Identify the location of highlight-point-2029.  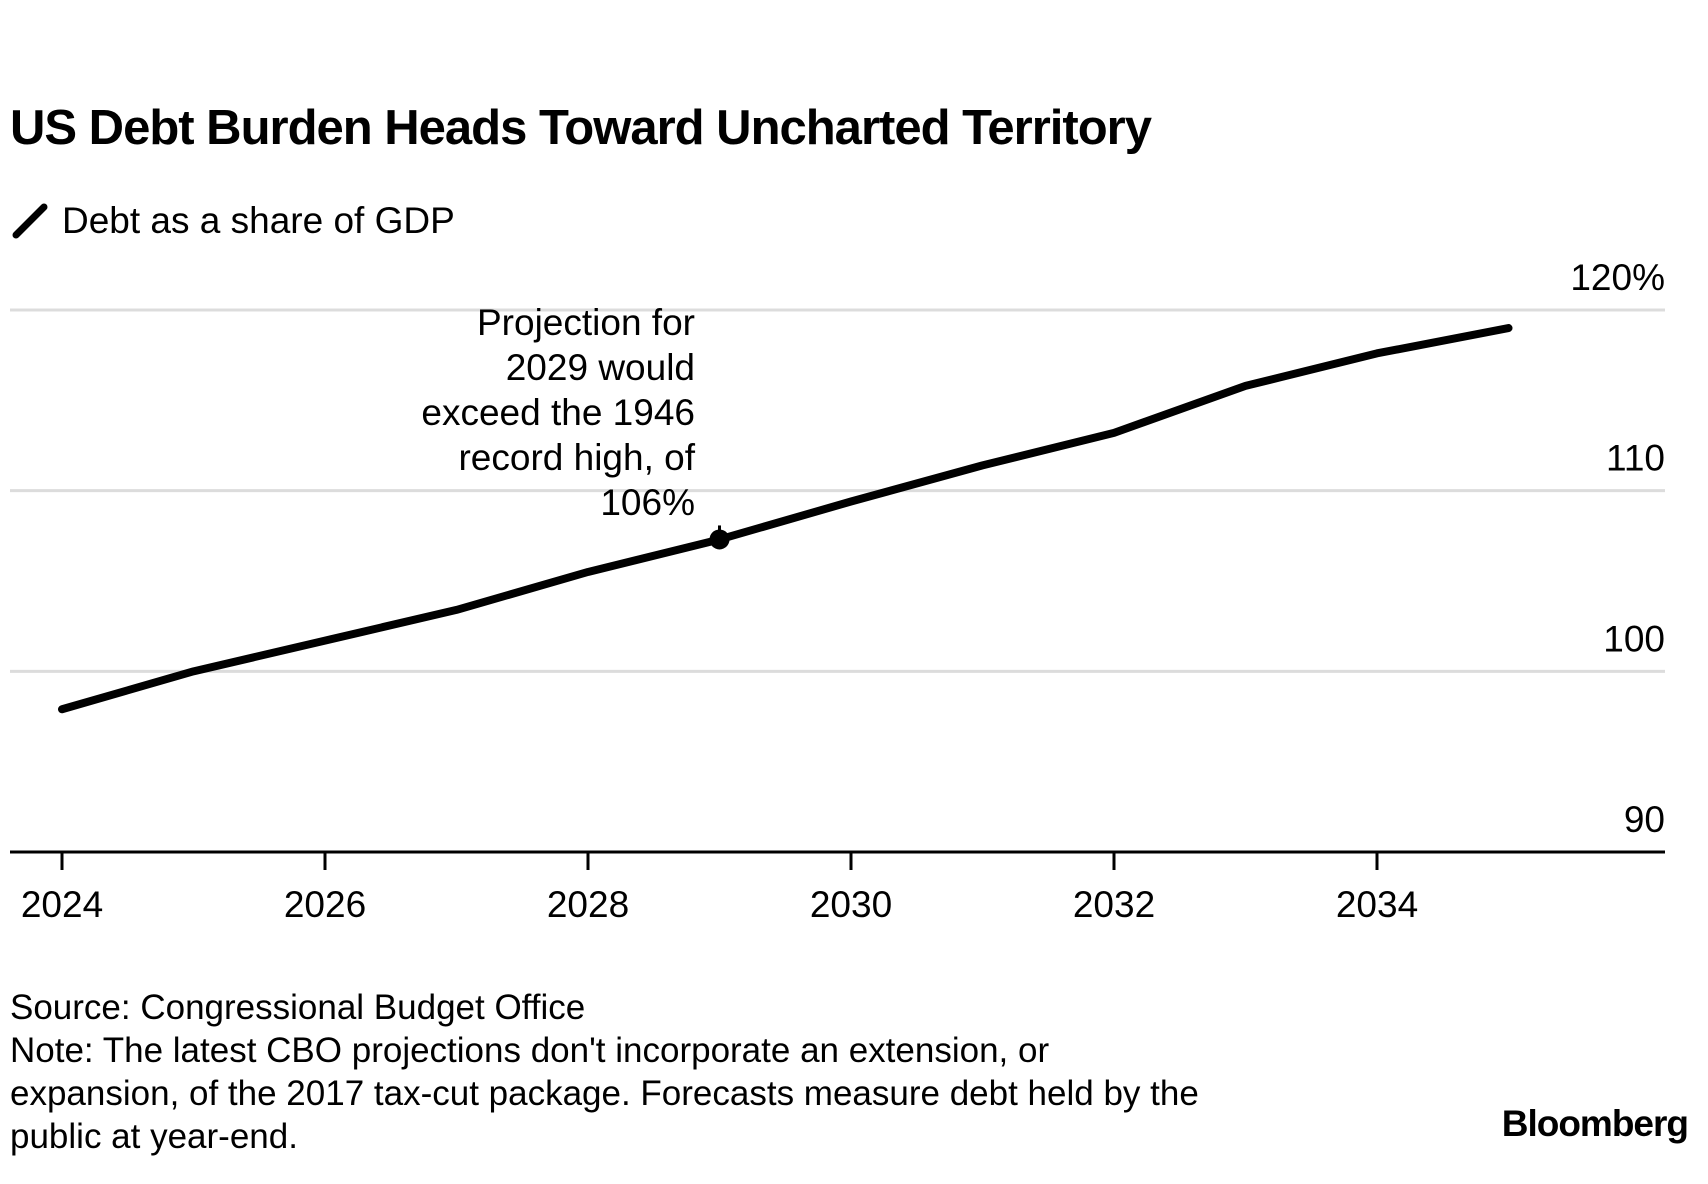
(719, 539).